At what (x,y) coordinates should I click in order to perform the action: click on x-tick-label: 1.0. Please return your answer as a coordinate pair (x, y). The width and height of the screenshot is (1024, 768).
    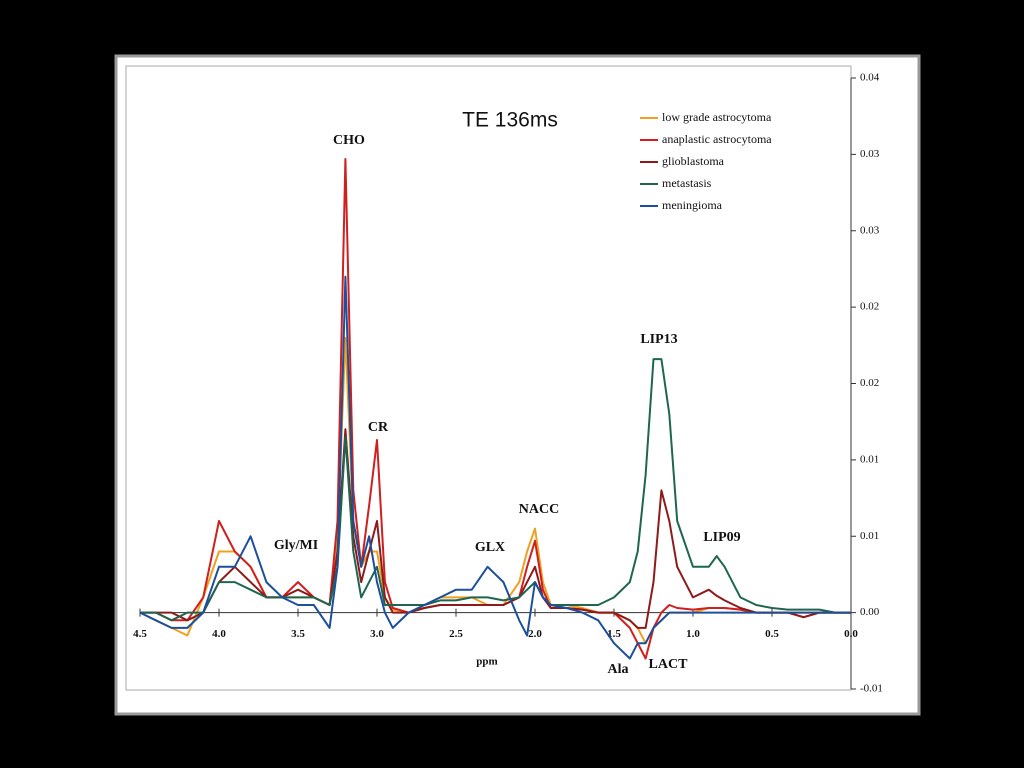
    Looking at the image, I should click on (693, 634).